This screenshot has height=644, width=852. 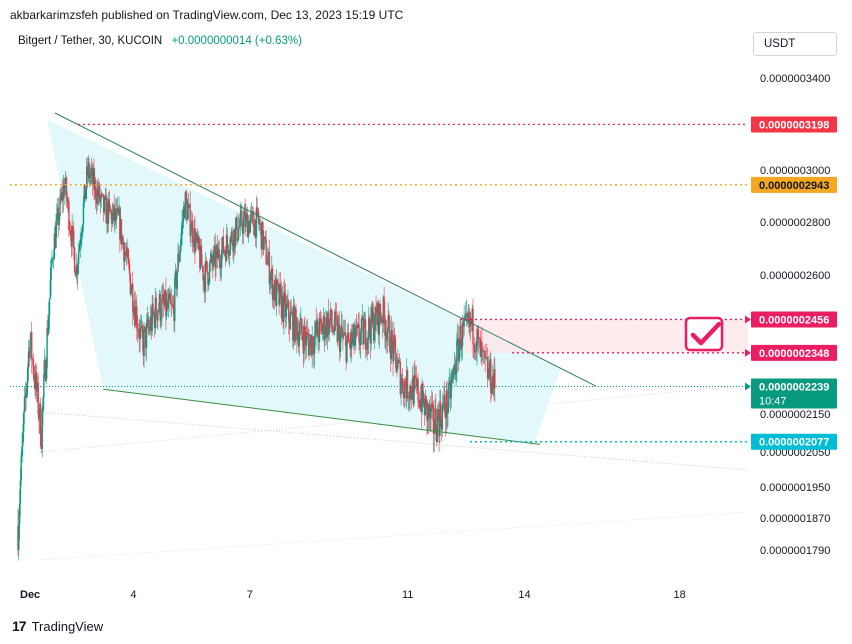 What do you see at coordinates (795, 519) in the screenshot?
I see `y-tick-label: 0.0000001870` at bounding box center [795, 519].